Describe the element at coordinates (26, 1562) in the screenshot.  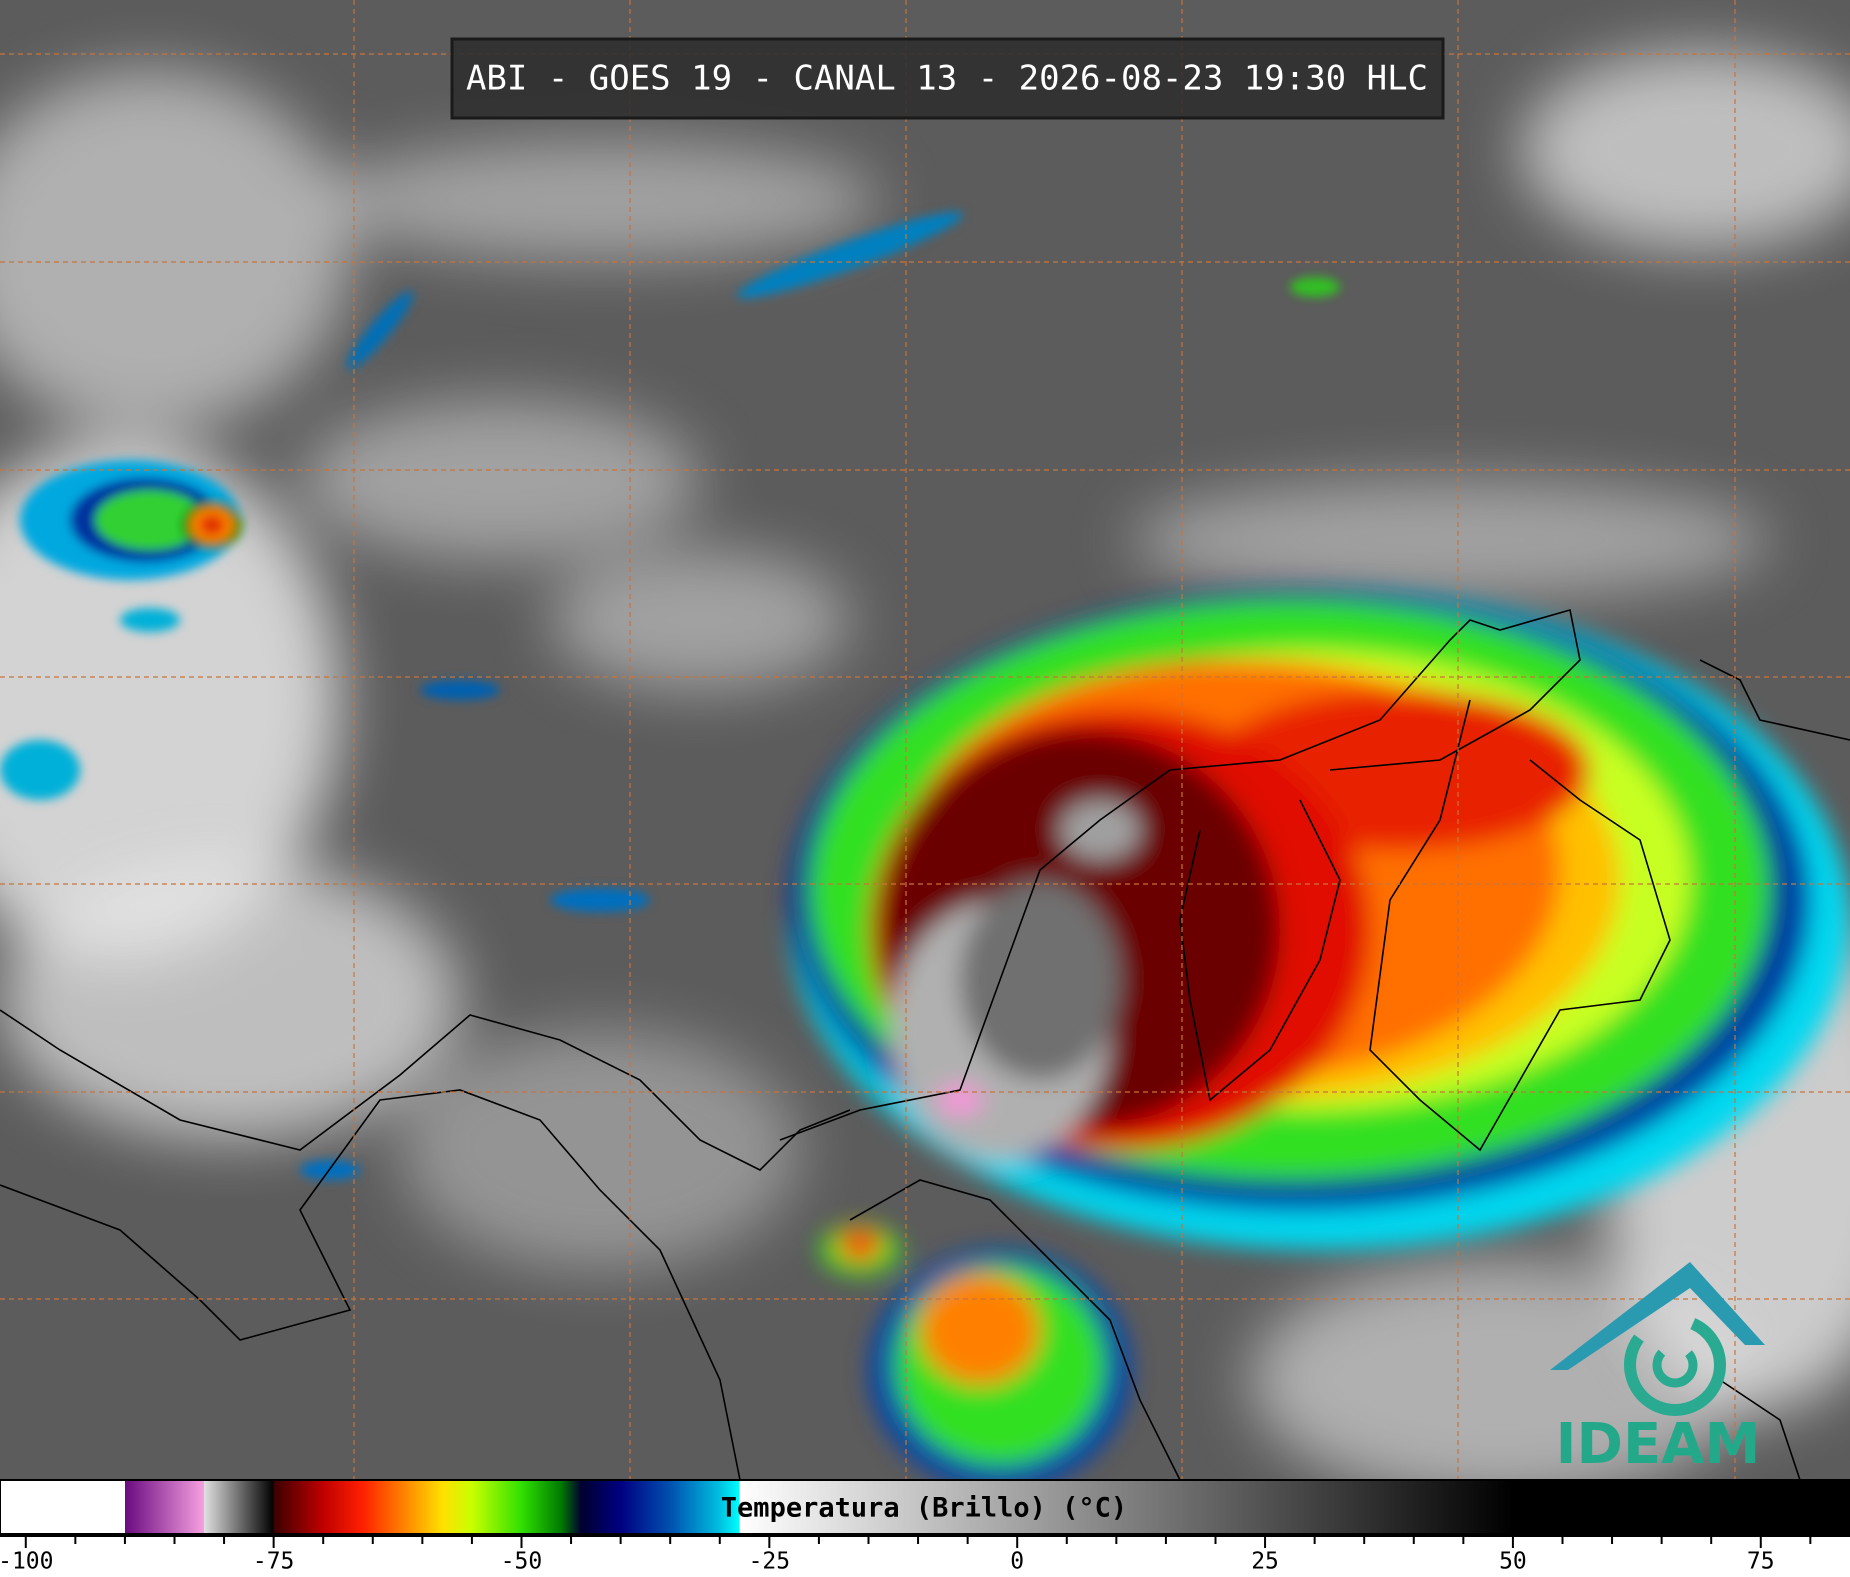
I see `tick-label: -100` at that location.